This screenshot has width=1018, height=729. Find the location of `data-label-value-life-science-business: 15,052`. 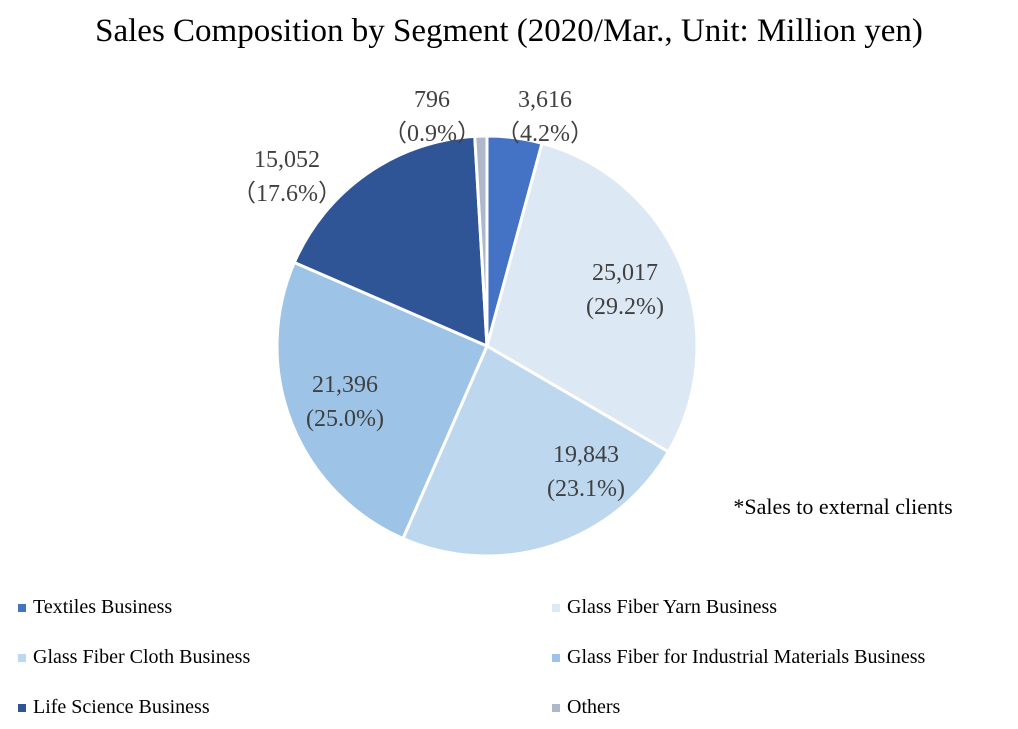

data-label-value-life-science-business: 15,052 is located at coordinates (287, 160).